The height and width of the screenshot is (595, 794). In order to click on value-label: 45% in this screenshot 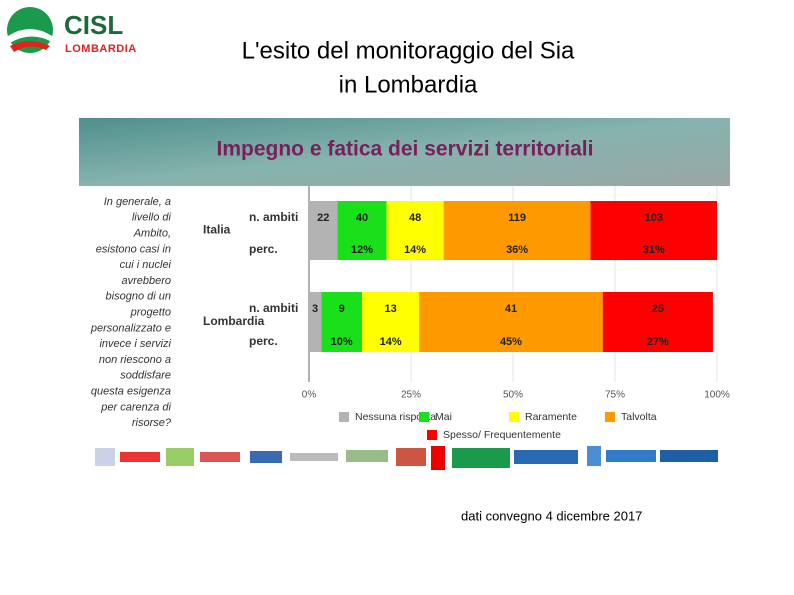, I will do `click(511, 342)`.